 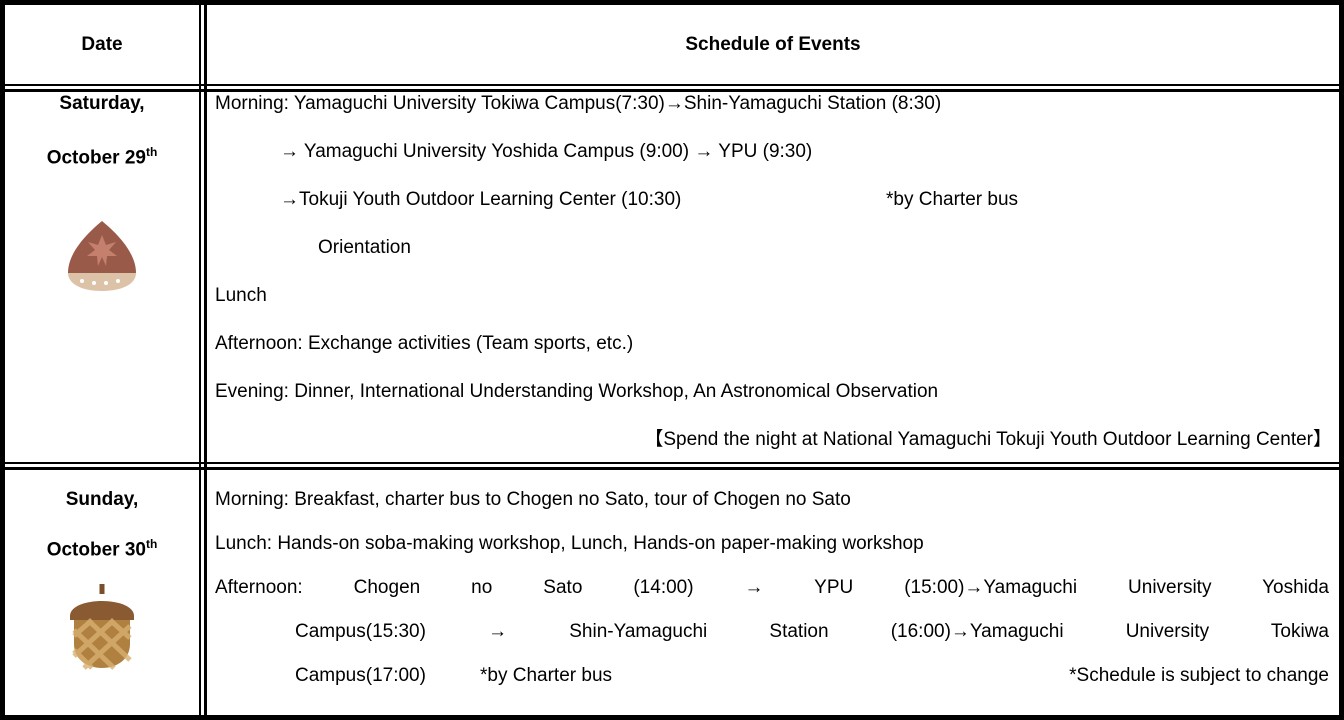 What do you see at coordinates (102, 256) in the screenshot?
I see `chestnut-icon` at bounding box center [102, 256].